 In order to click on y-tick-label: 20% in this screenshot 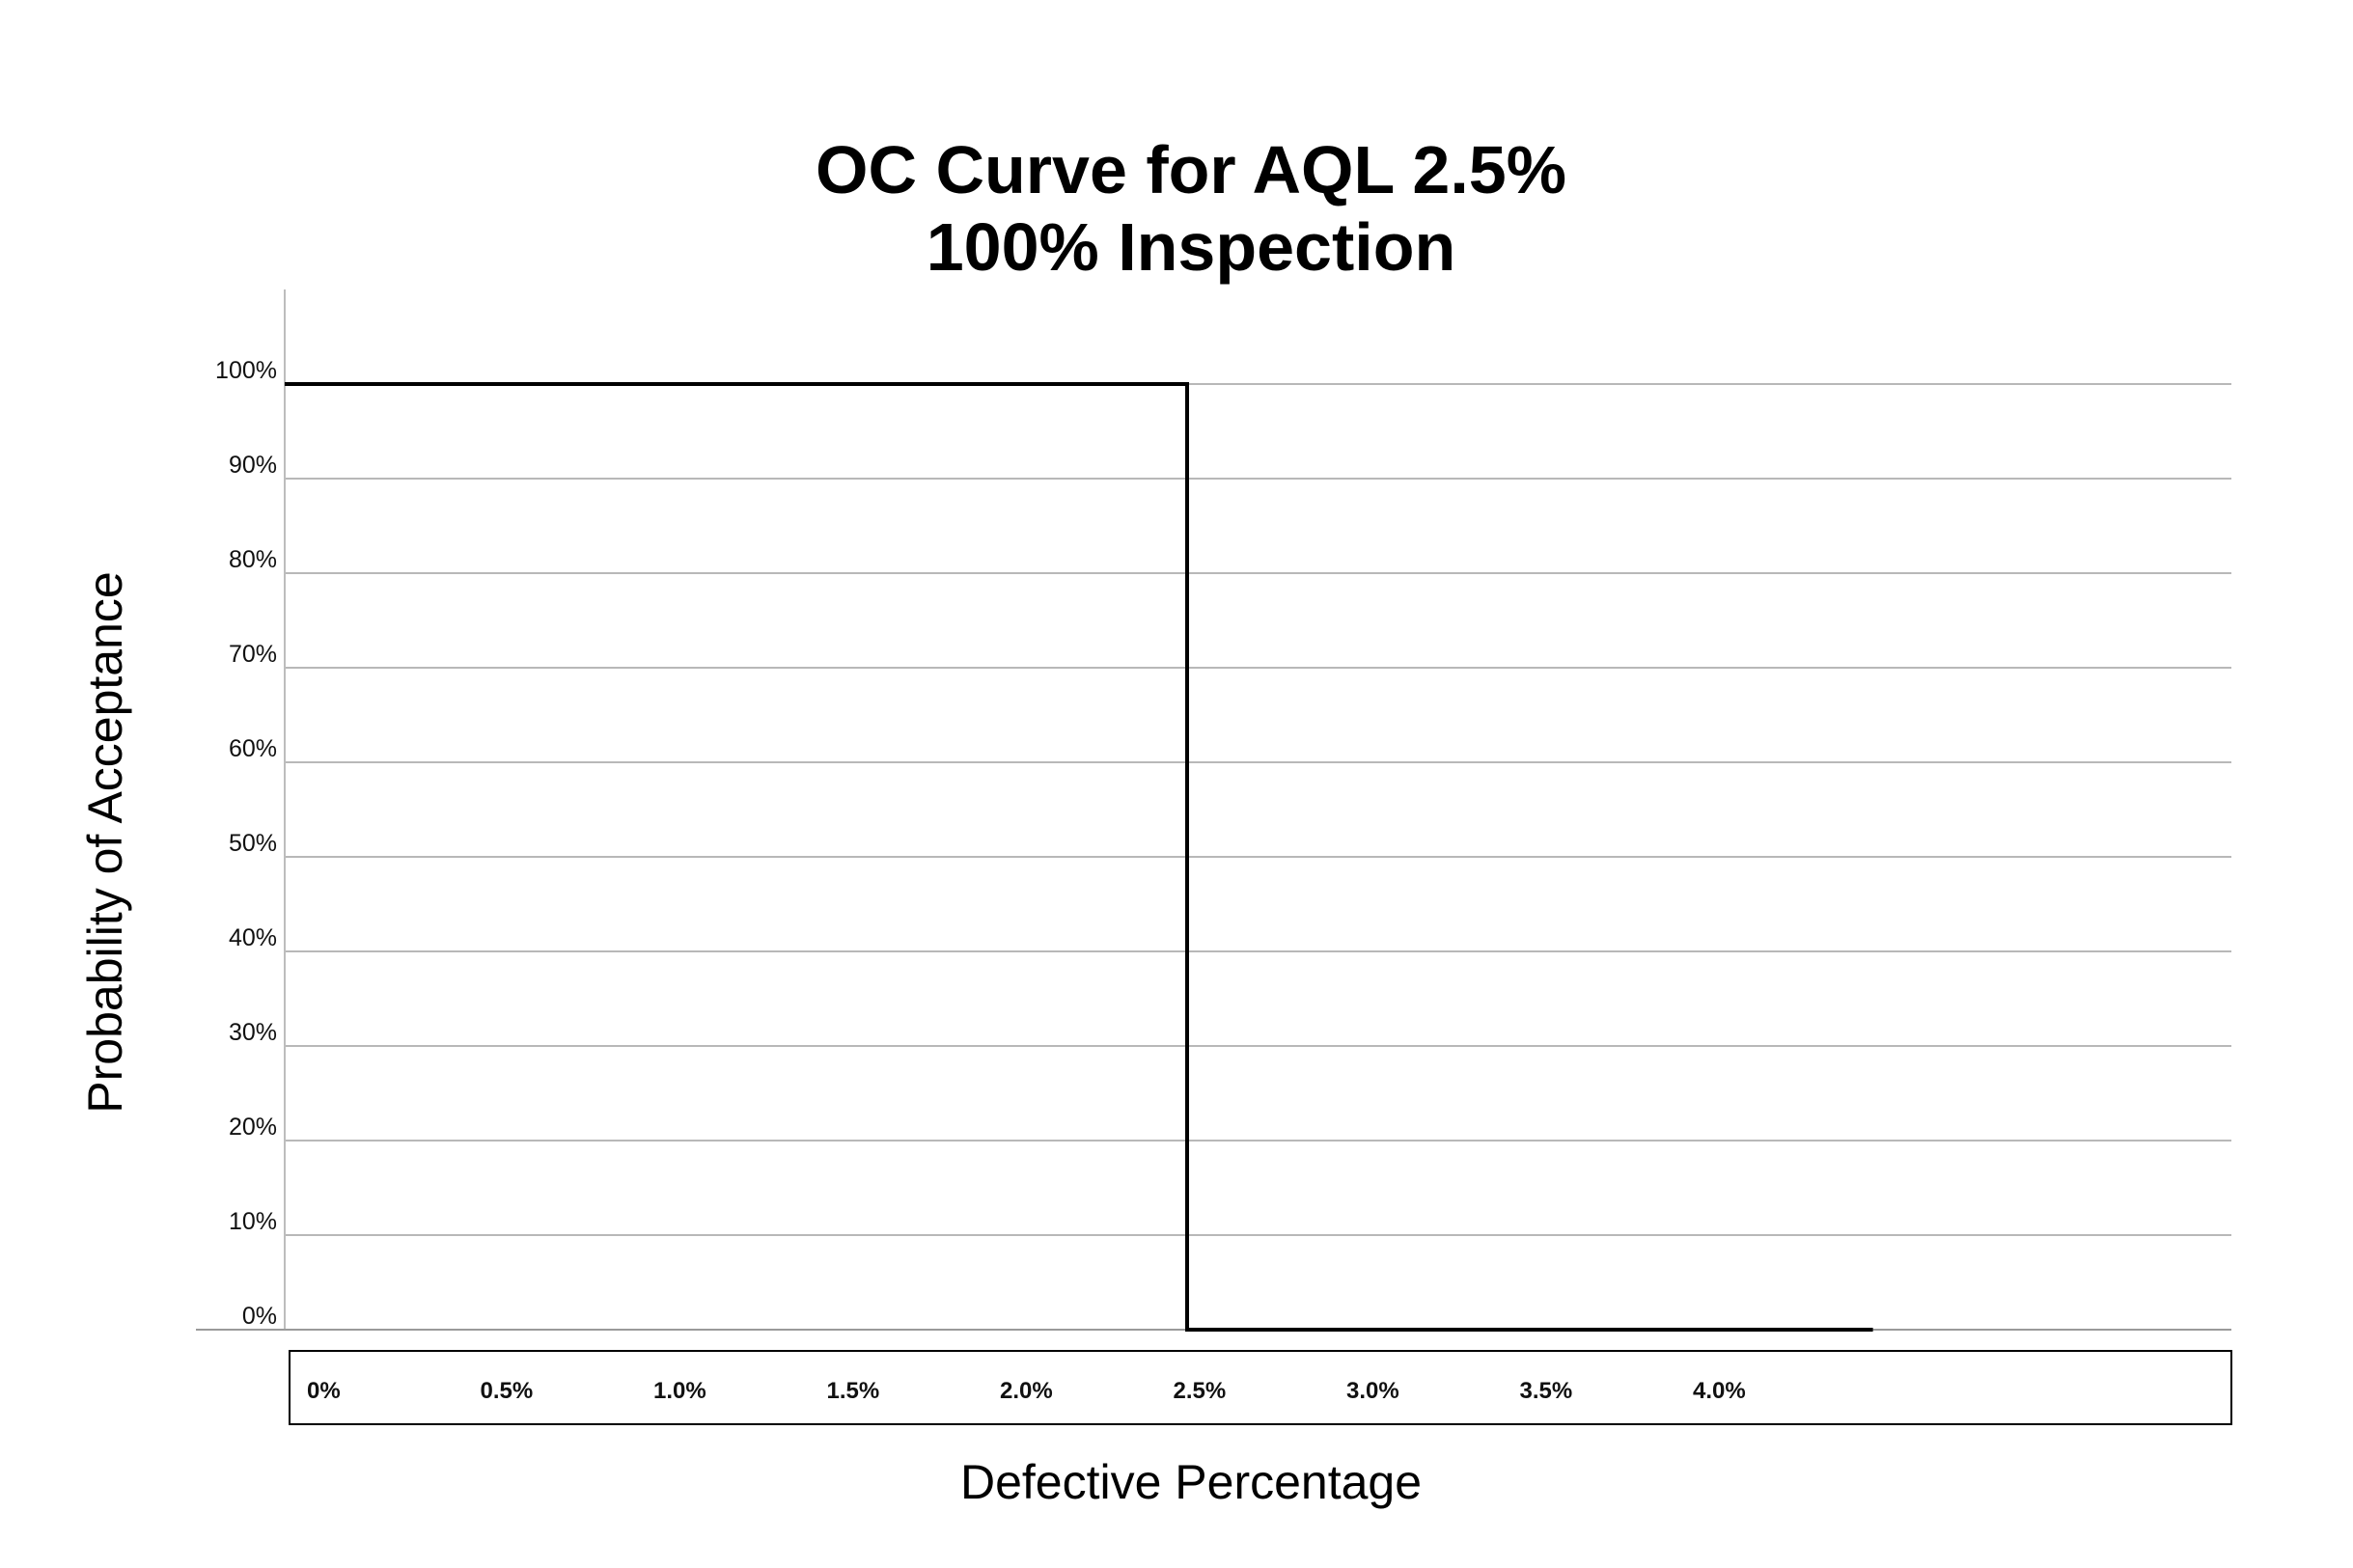, I will do `click(253, 1127)`.